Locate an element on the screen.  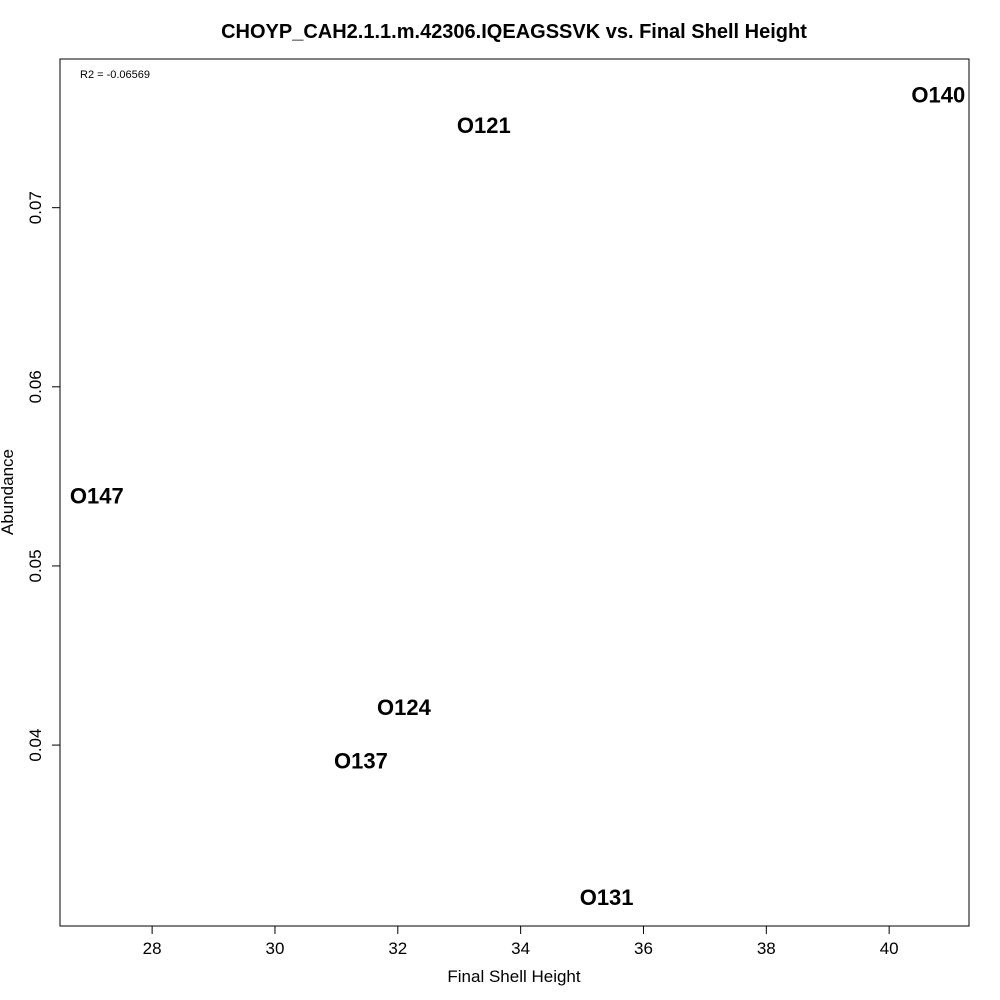
x-tick-label: 34 is located at coordinates (520, 948).